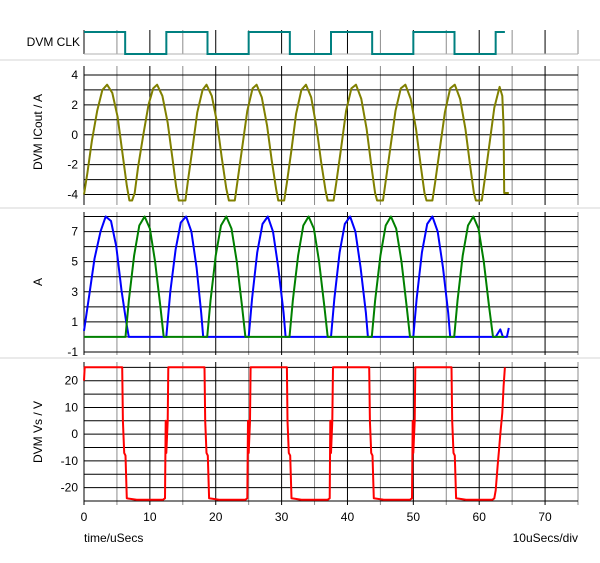  I want to click on y-tick-label: -2, so click(72, 165).